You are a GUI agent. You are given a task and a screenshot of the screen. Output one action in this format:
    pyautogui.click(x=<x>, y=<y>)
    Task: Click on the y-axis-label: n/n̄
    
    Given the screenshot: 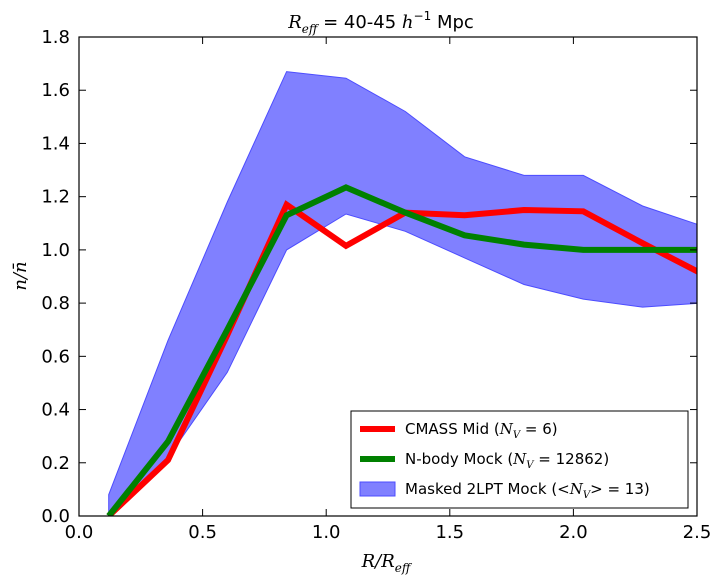 What is the action you would take?
    pyautogui.click(x=20, y=275)
    